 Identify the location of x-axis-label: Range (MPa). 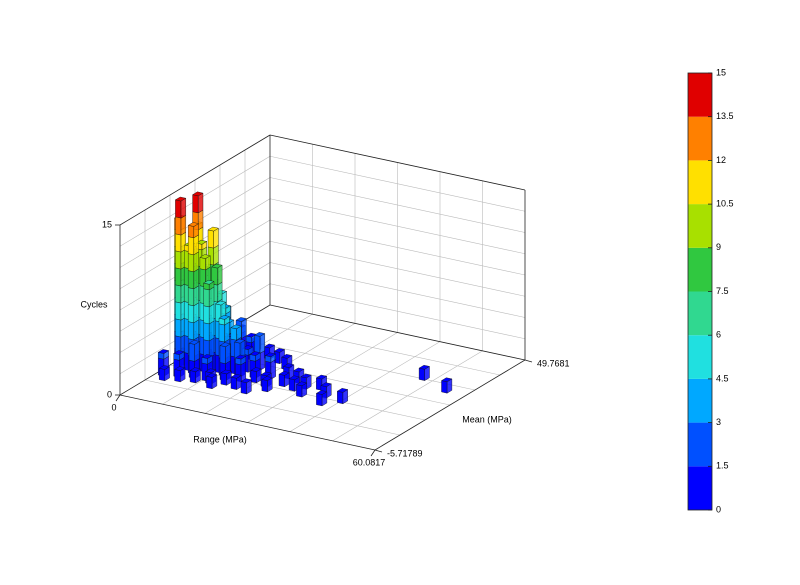
(220, 439).